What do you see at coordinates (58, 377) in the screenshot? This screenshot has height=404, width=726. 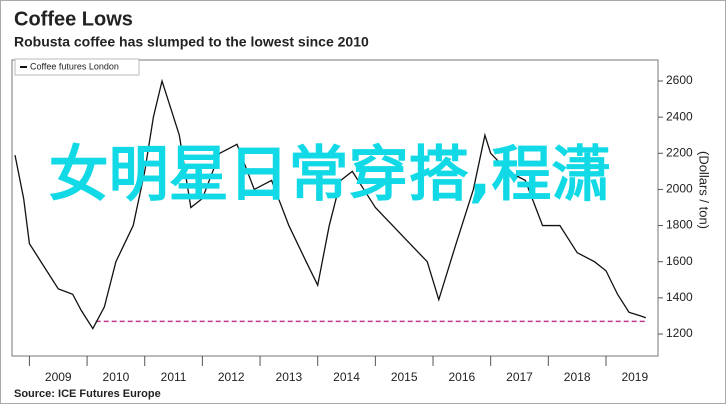 I see `x-tick-label: 2009` at bounding box center [58, 377].